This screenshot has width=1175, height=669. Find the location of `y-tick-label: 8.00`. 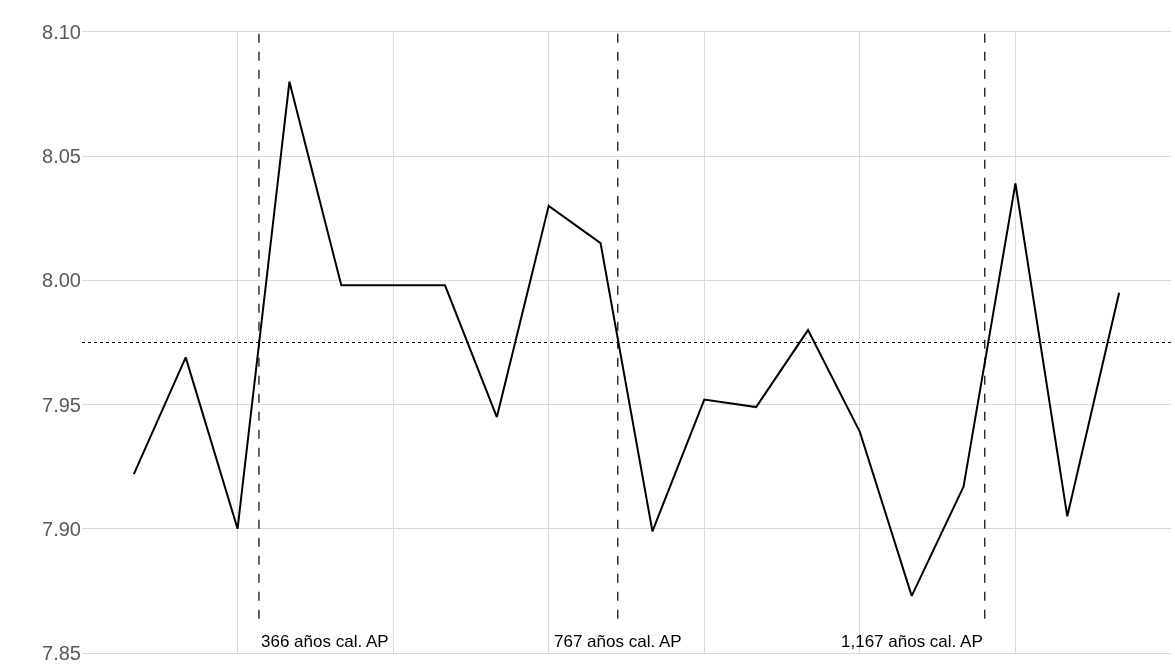

y-tick-label: 8.00 is located at coordinates (61, 280).